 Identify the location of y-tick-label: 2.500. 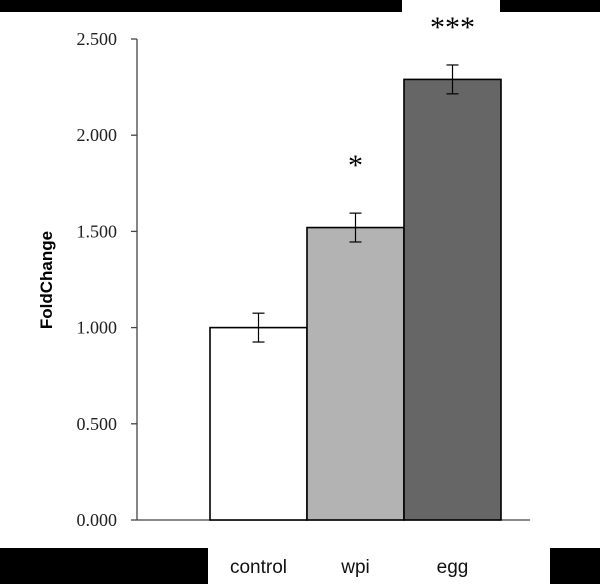
(97, 39).